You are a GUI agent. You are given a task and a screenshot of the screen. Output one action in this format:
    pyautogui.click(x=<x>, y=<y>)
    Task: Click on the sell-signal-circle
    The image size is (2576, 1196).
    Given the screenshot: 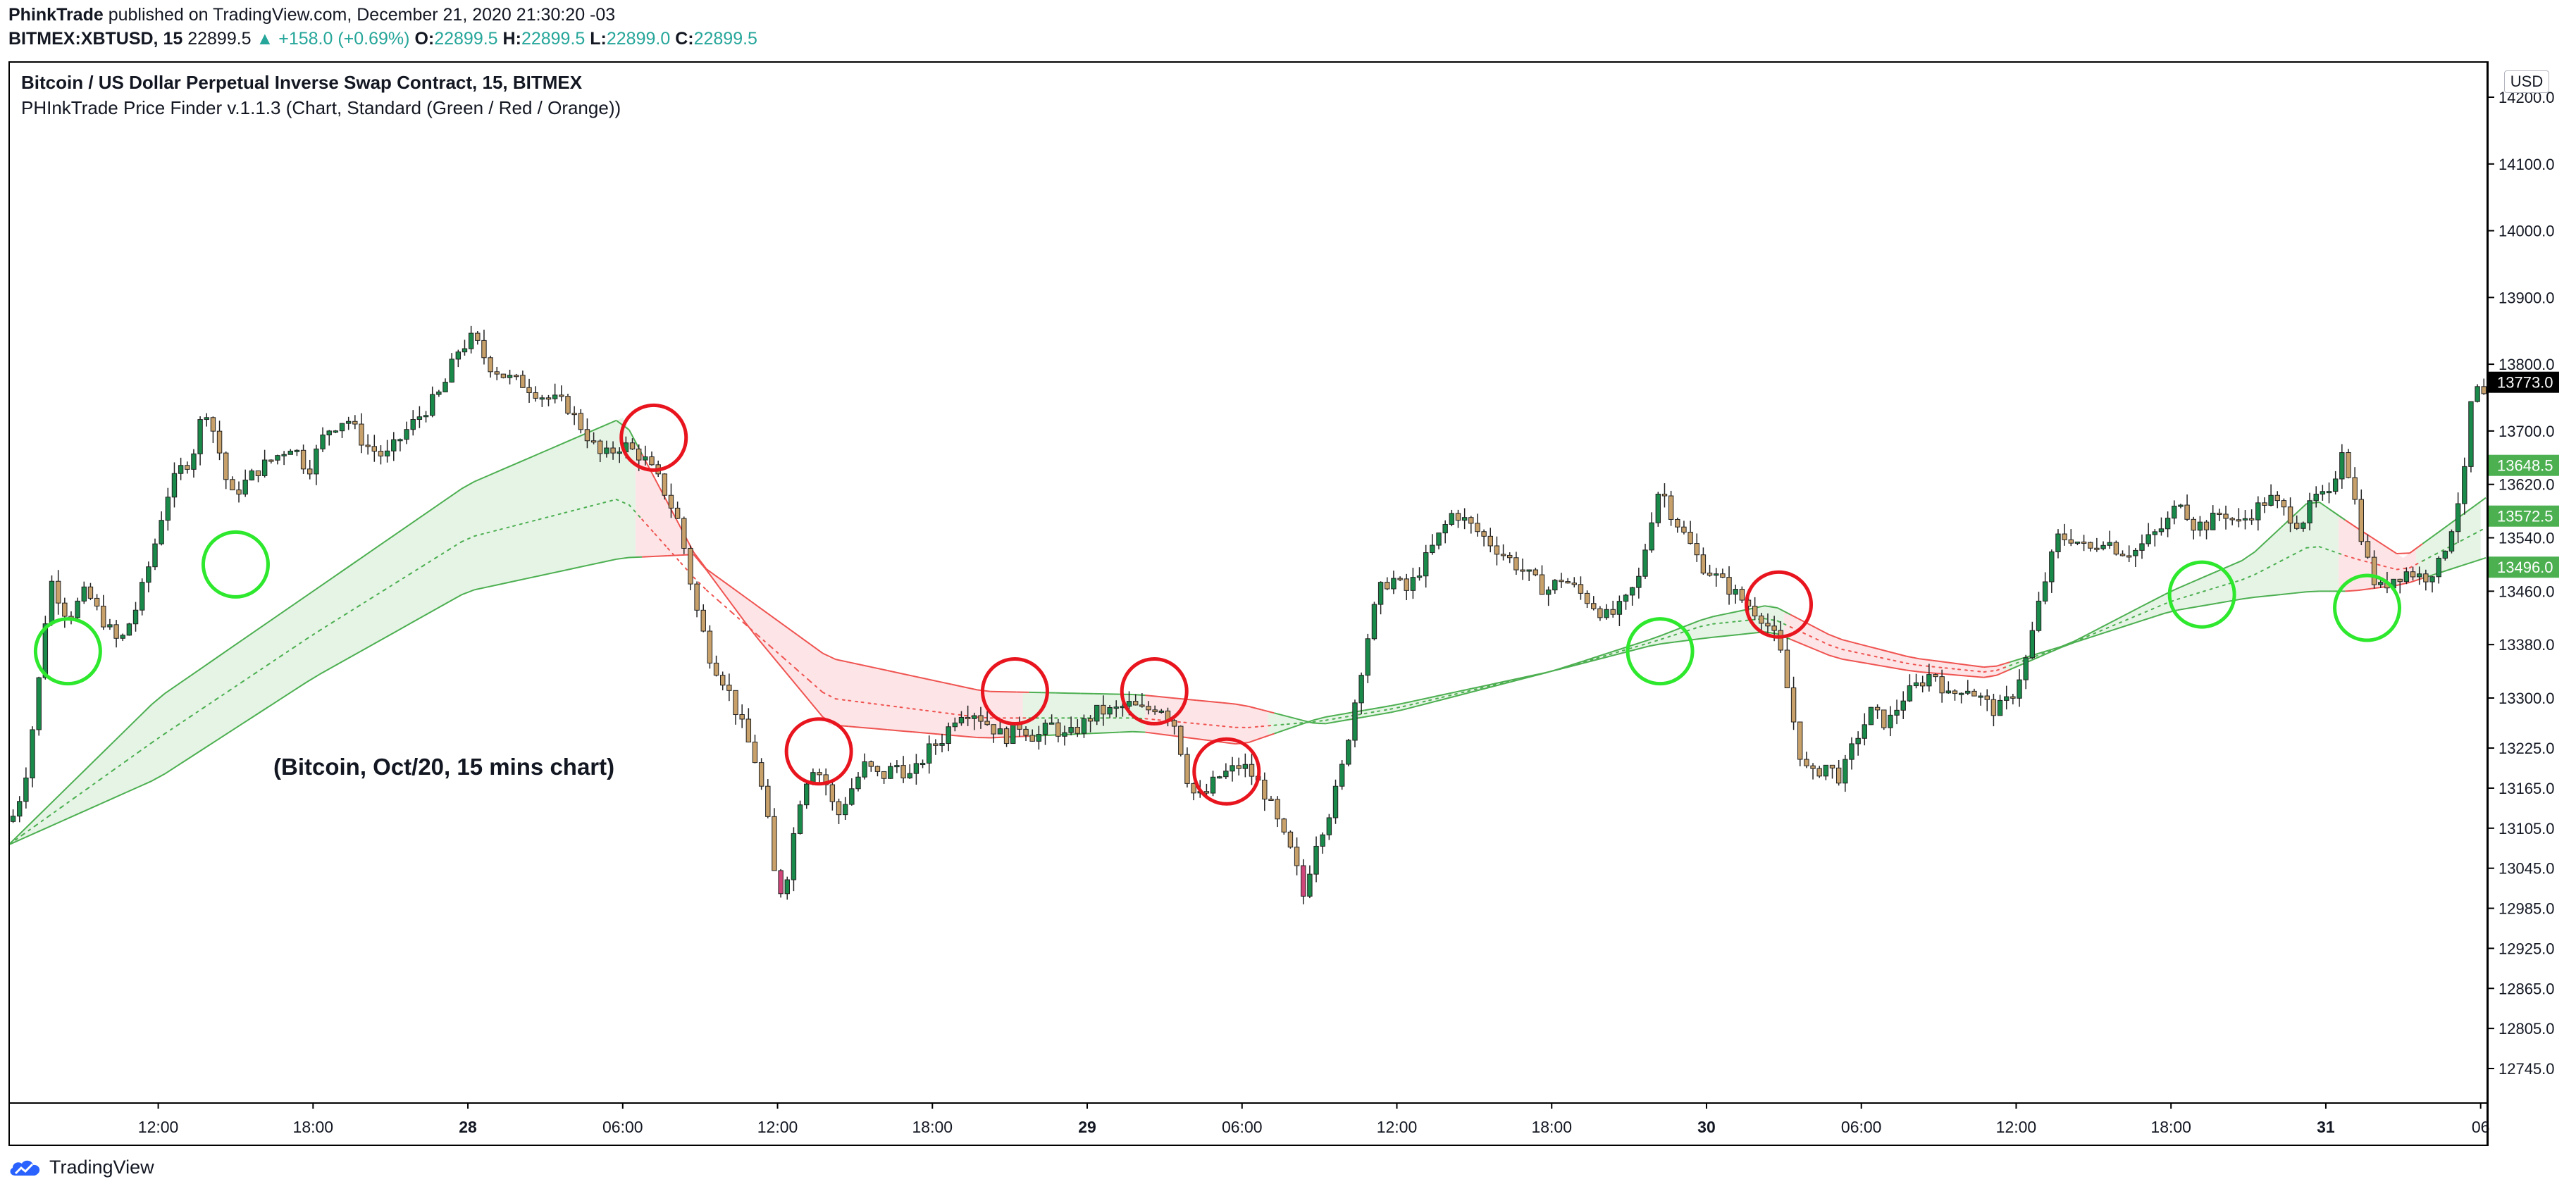 What is the action you would take?
    pyautogui.click(x=818, y=751)
    